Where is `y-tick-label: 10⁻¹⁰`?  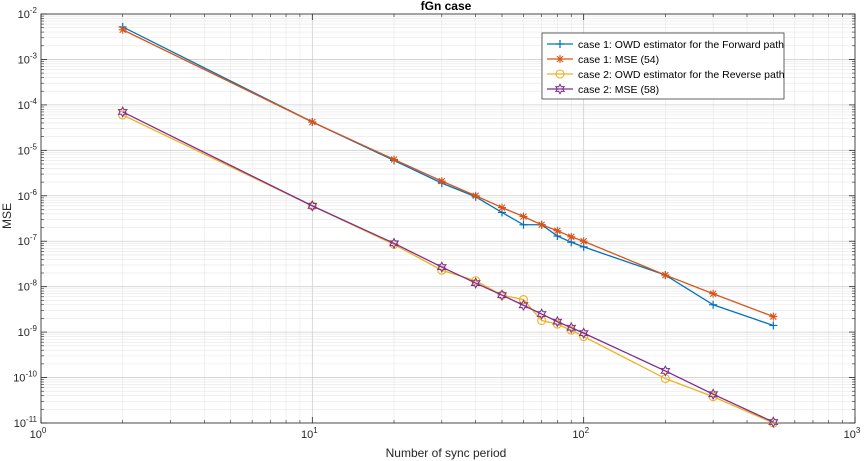
y-tick-label: 10⁻¹⁰ is located at coordinates (25, 377).